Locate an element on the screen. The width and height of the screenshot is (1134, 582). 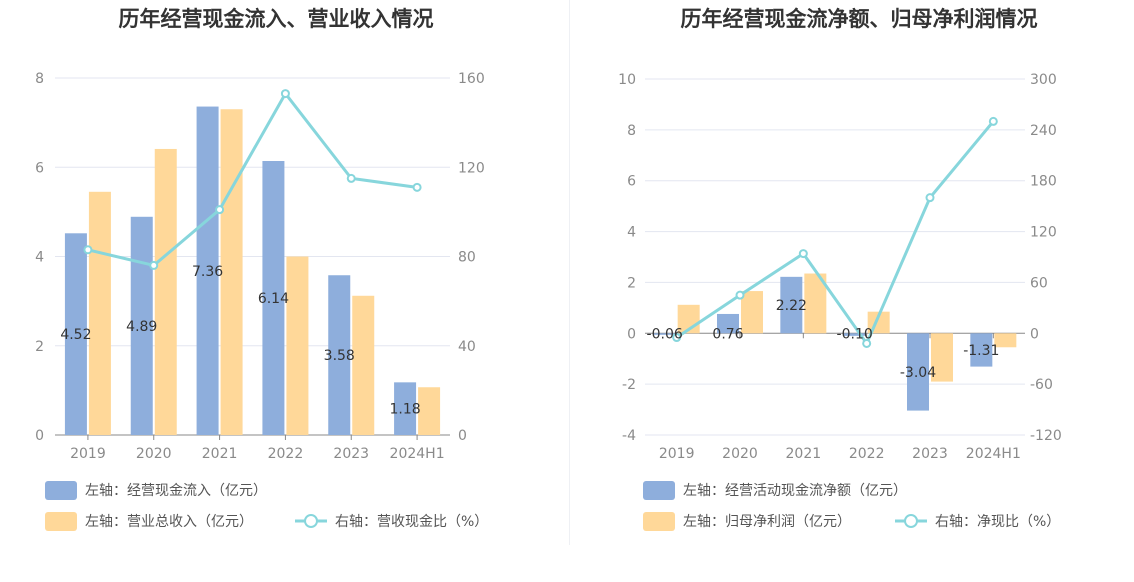
legend-label: 左轴：经营活动现金流净额（亿元） is located at coordinates (795, 491).